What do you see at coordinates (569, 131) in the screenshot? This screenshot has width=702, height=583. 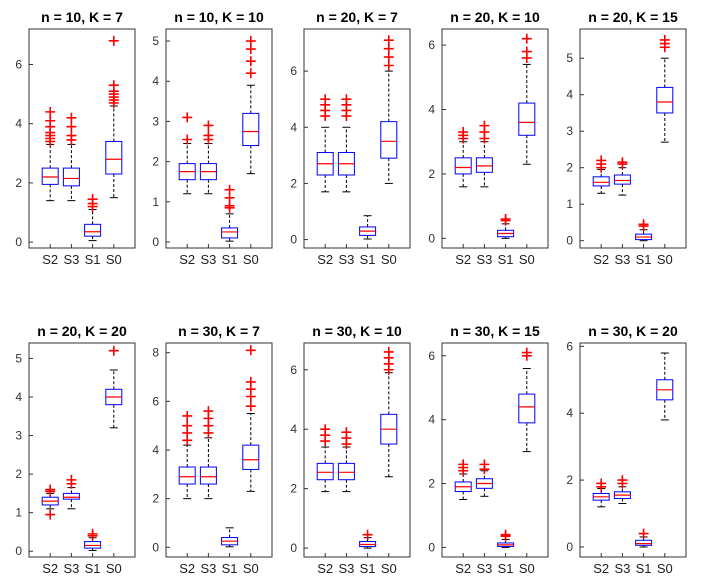 I see `y-tick-label: 3` at bounding box center [569, 131].